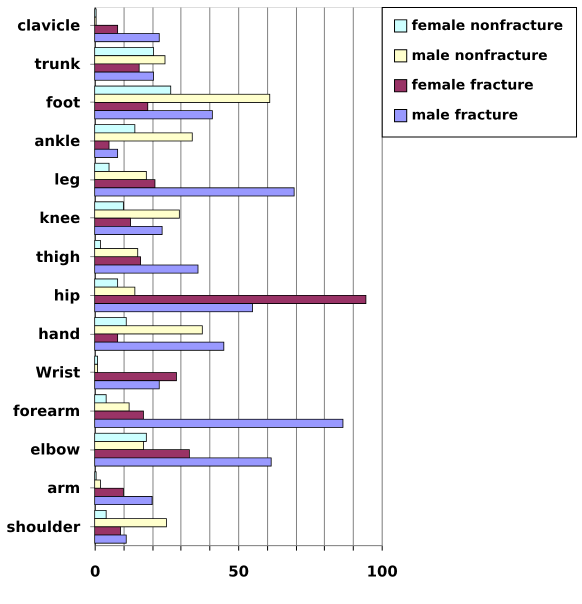  Describe the element at coordinates (43, 527) in the screenshot. I see `y-tick-label: shoulder` at that location.